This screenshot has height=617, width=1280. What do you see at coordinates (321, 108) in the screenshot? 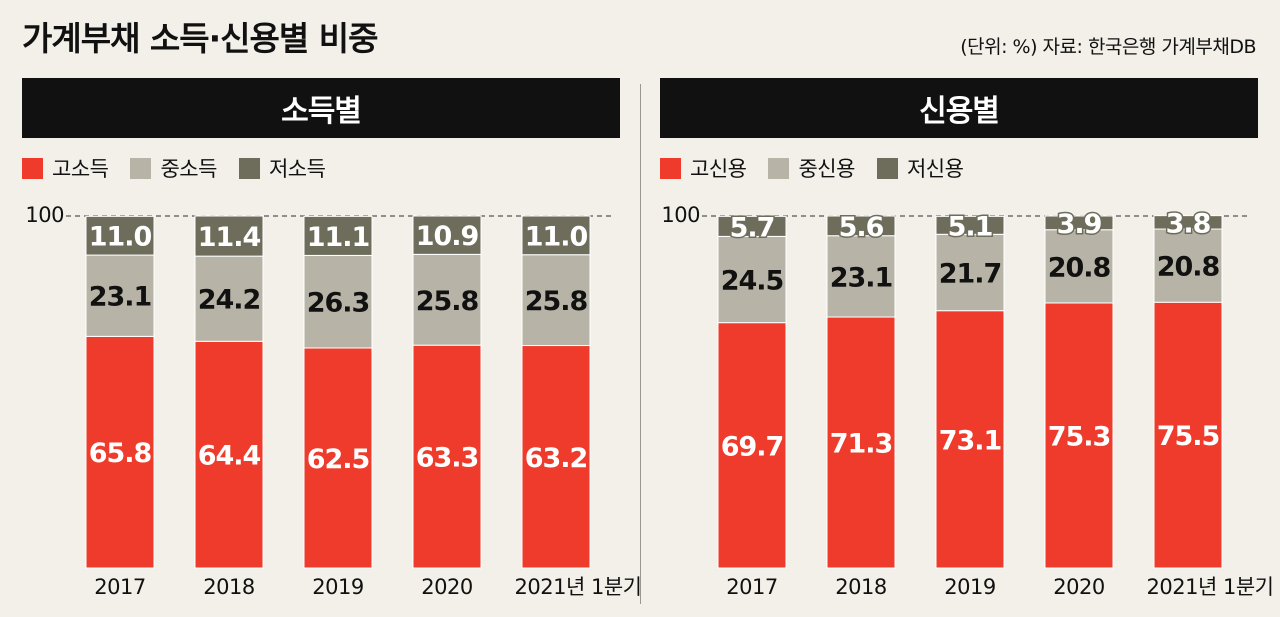
I see `panel-header-income: 소득별` at bounding box center [321, 108].